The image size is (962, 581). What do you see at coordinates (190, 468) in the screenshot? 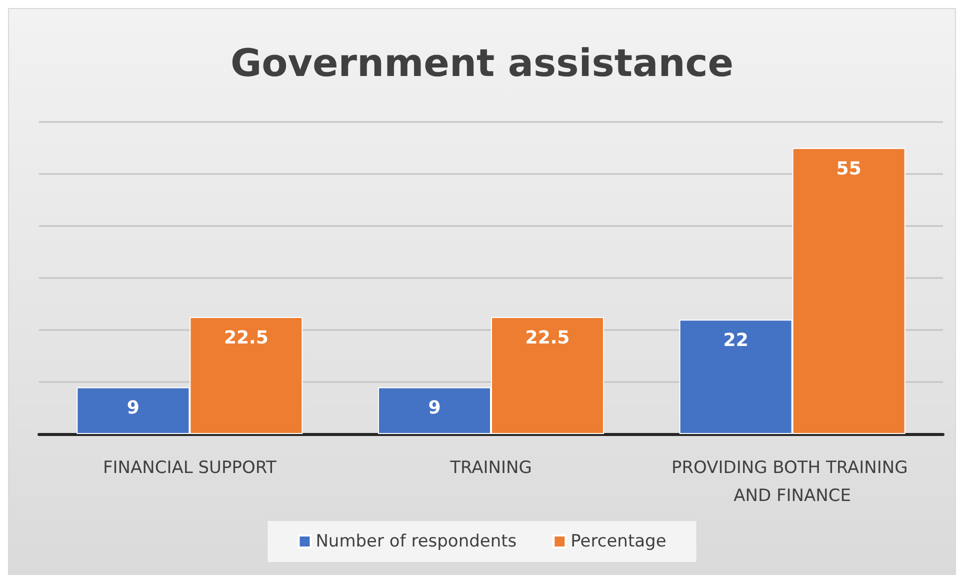
I see `x-tick-label: FINANCIAL SUPPORT` at bounding box center [190, 468].